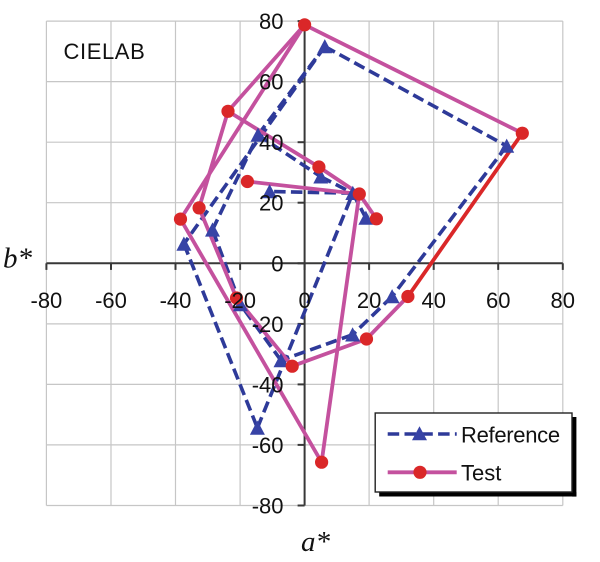 This screenshot has width=600, height=562. I want to click on svg-text: a*, so click(316, 541).